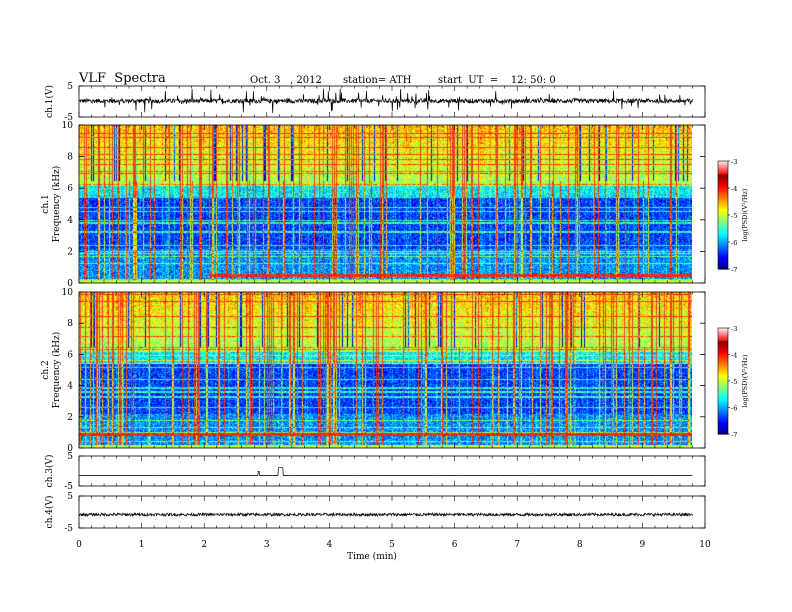 This screenshot has height=612, width=792. Describe the element at coordinates (734, 270) in the screenshot. I see `colorbar-tick-label: -7` at that location.